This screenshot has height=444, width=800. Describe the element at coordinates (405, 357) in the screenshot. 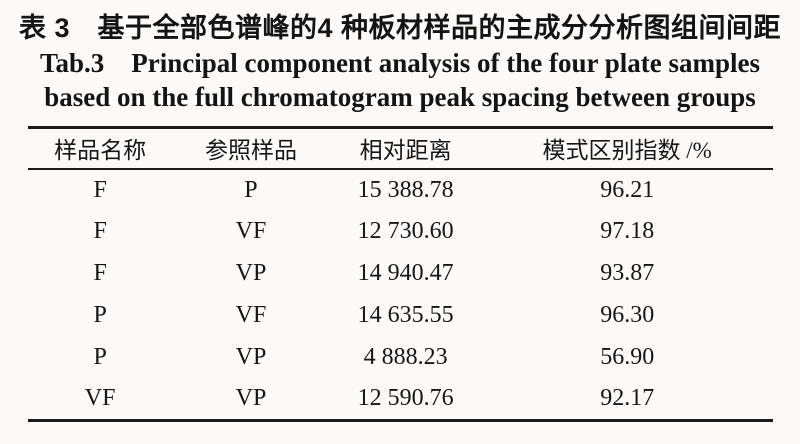

I see `cell-relative-distance: 4 888.23` at that location.